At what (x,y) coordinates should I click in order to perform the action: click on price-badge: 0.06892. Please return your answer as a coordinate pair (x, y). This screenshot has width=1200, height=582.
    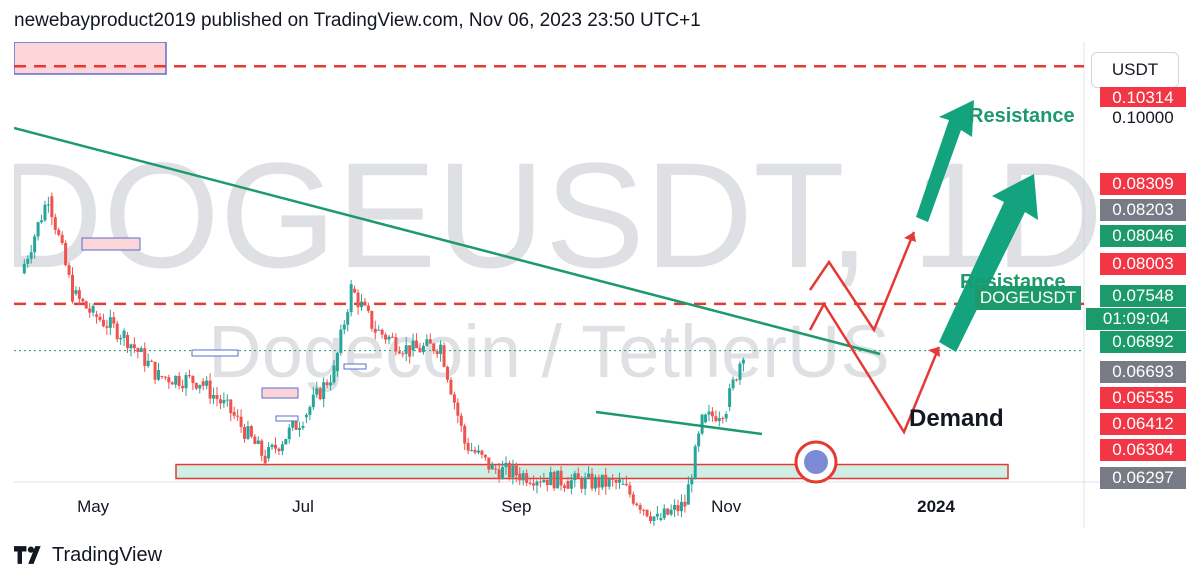
    Looking at the image, I should click on (1143, 342).